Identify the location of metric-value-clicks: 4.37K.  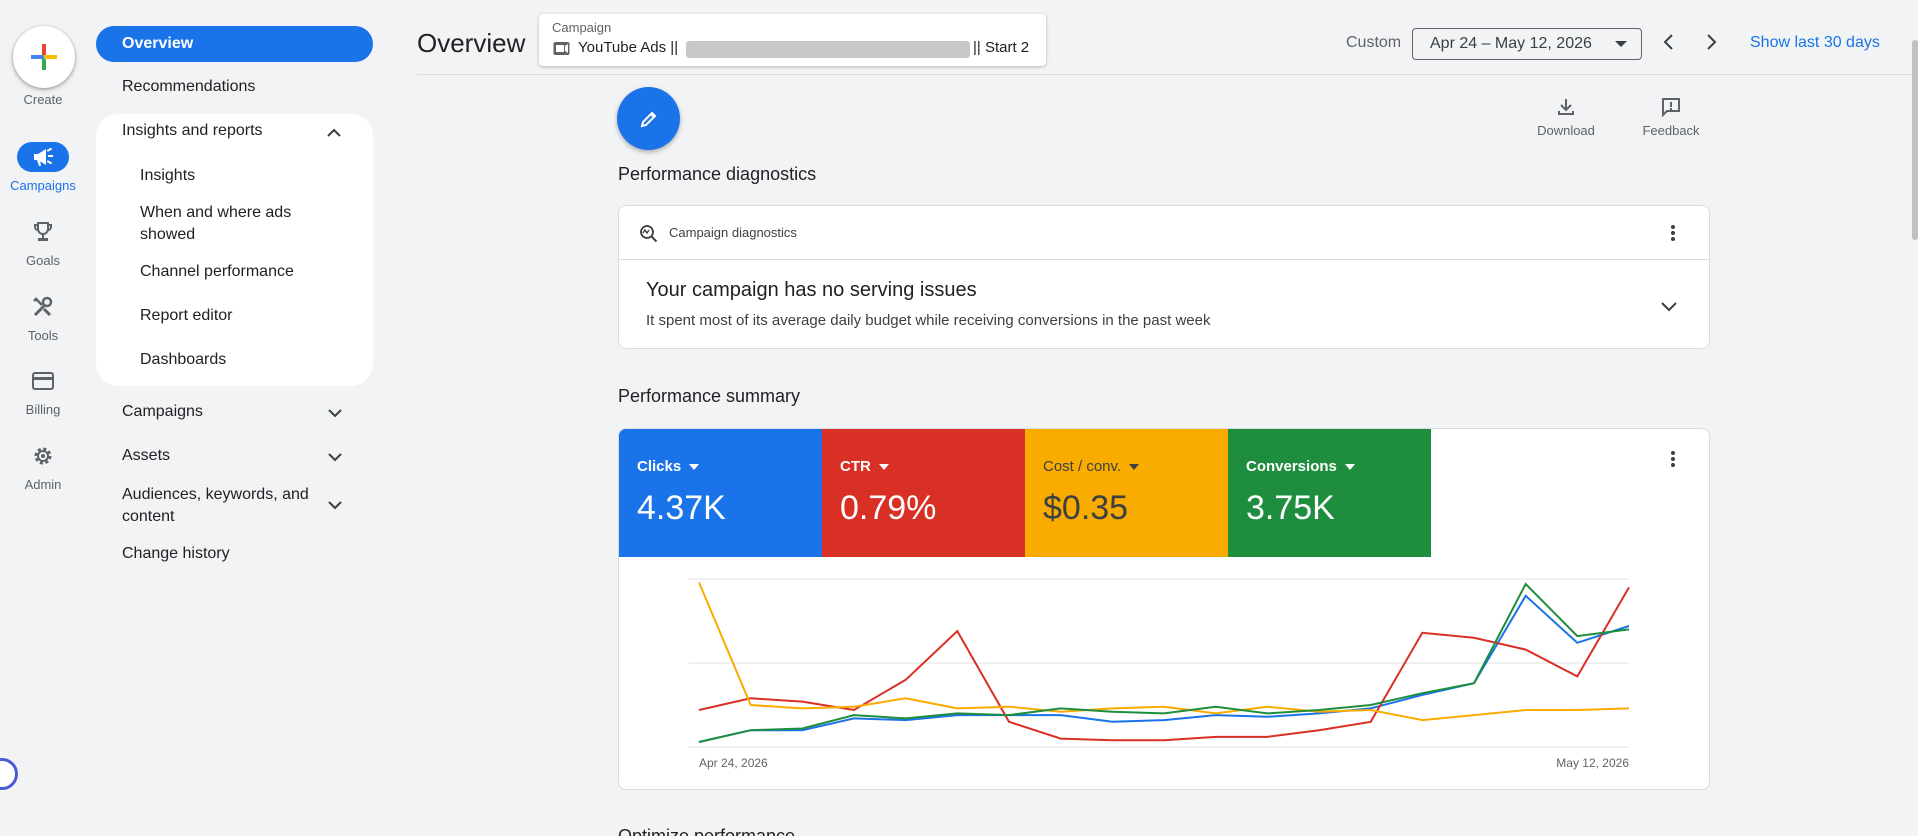
(681, 508).